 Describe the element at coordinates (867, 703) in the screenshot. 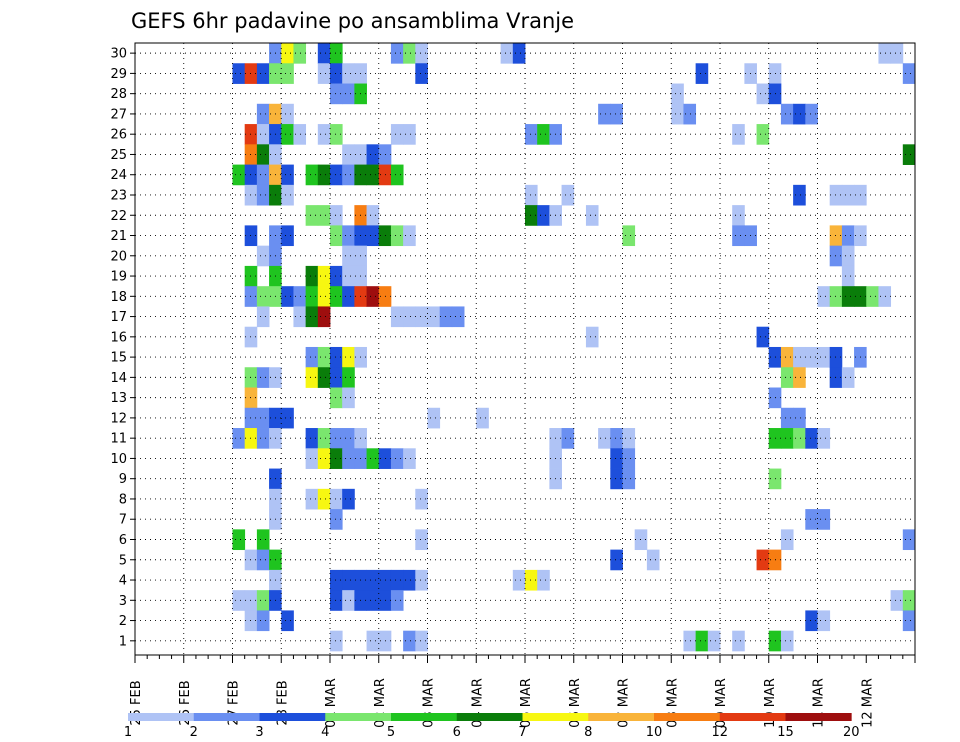

I see `x-tick-label: 12 MAR` at that location.